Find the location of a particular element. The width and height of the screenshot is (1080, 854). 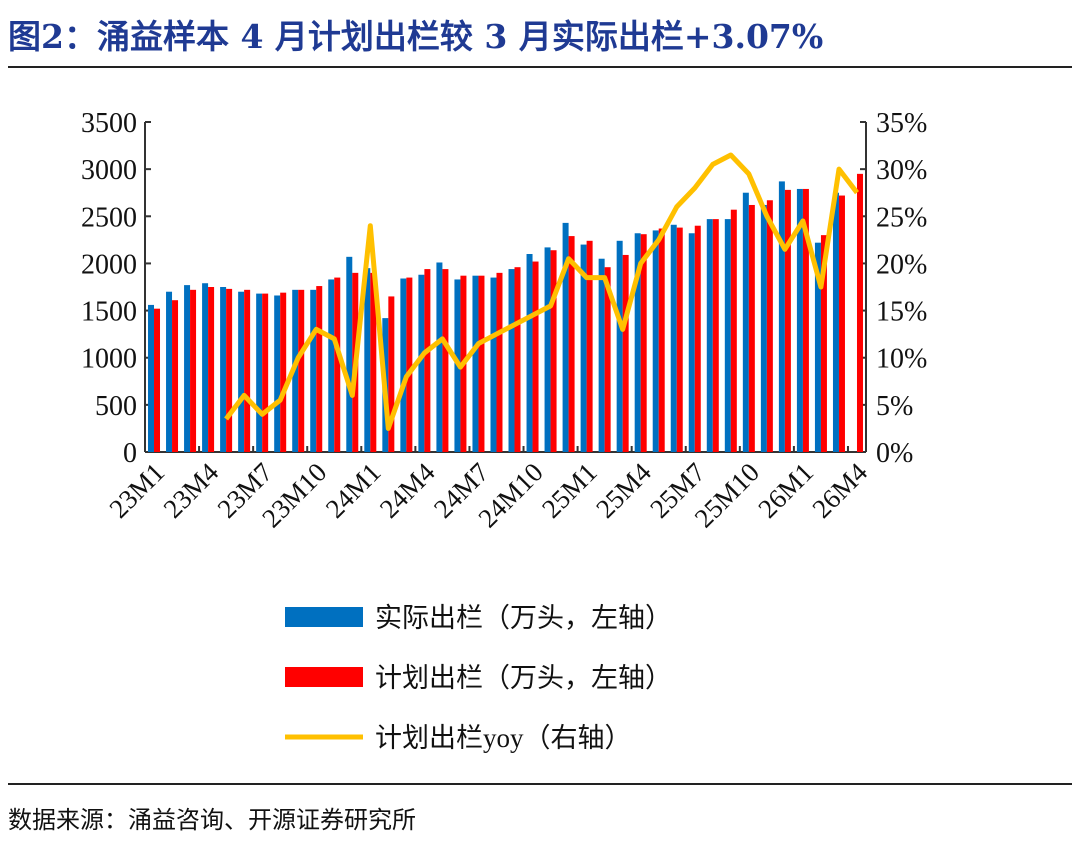

left-tick-label: 2500 is located at coordinates (109, 217).